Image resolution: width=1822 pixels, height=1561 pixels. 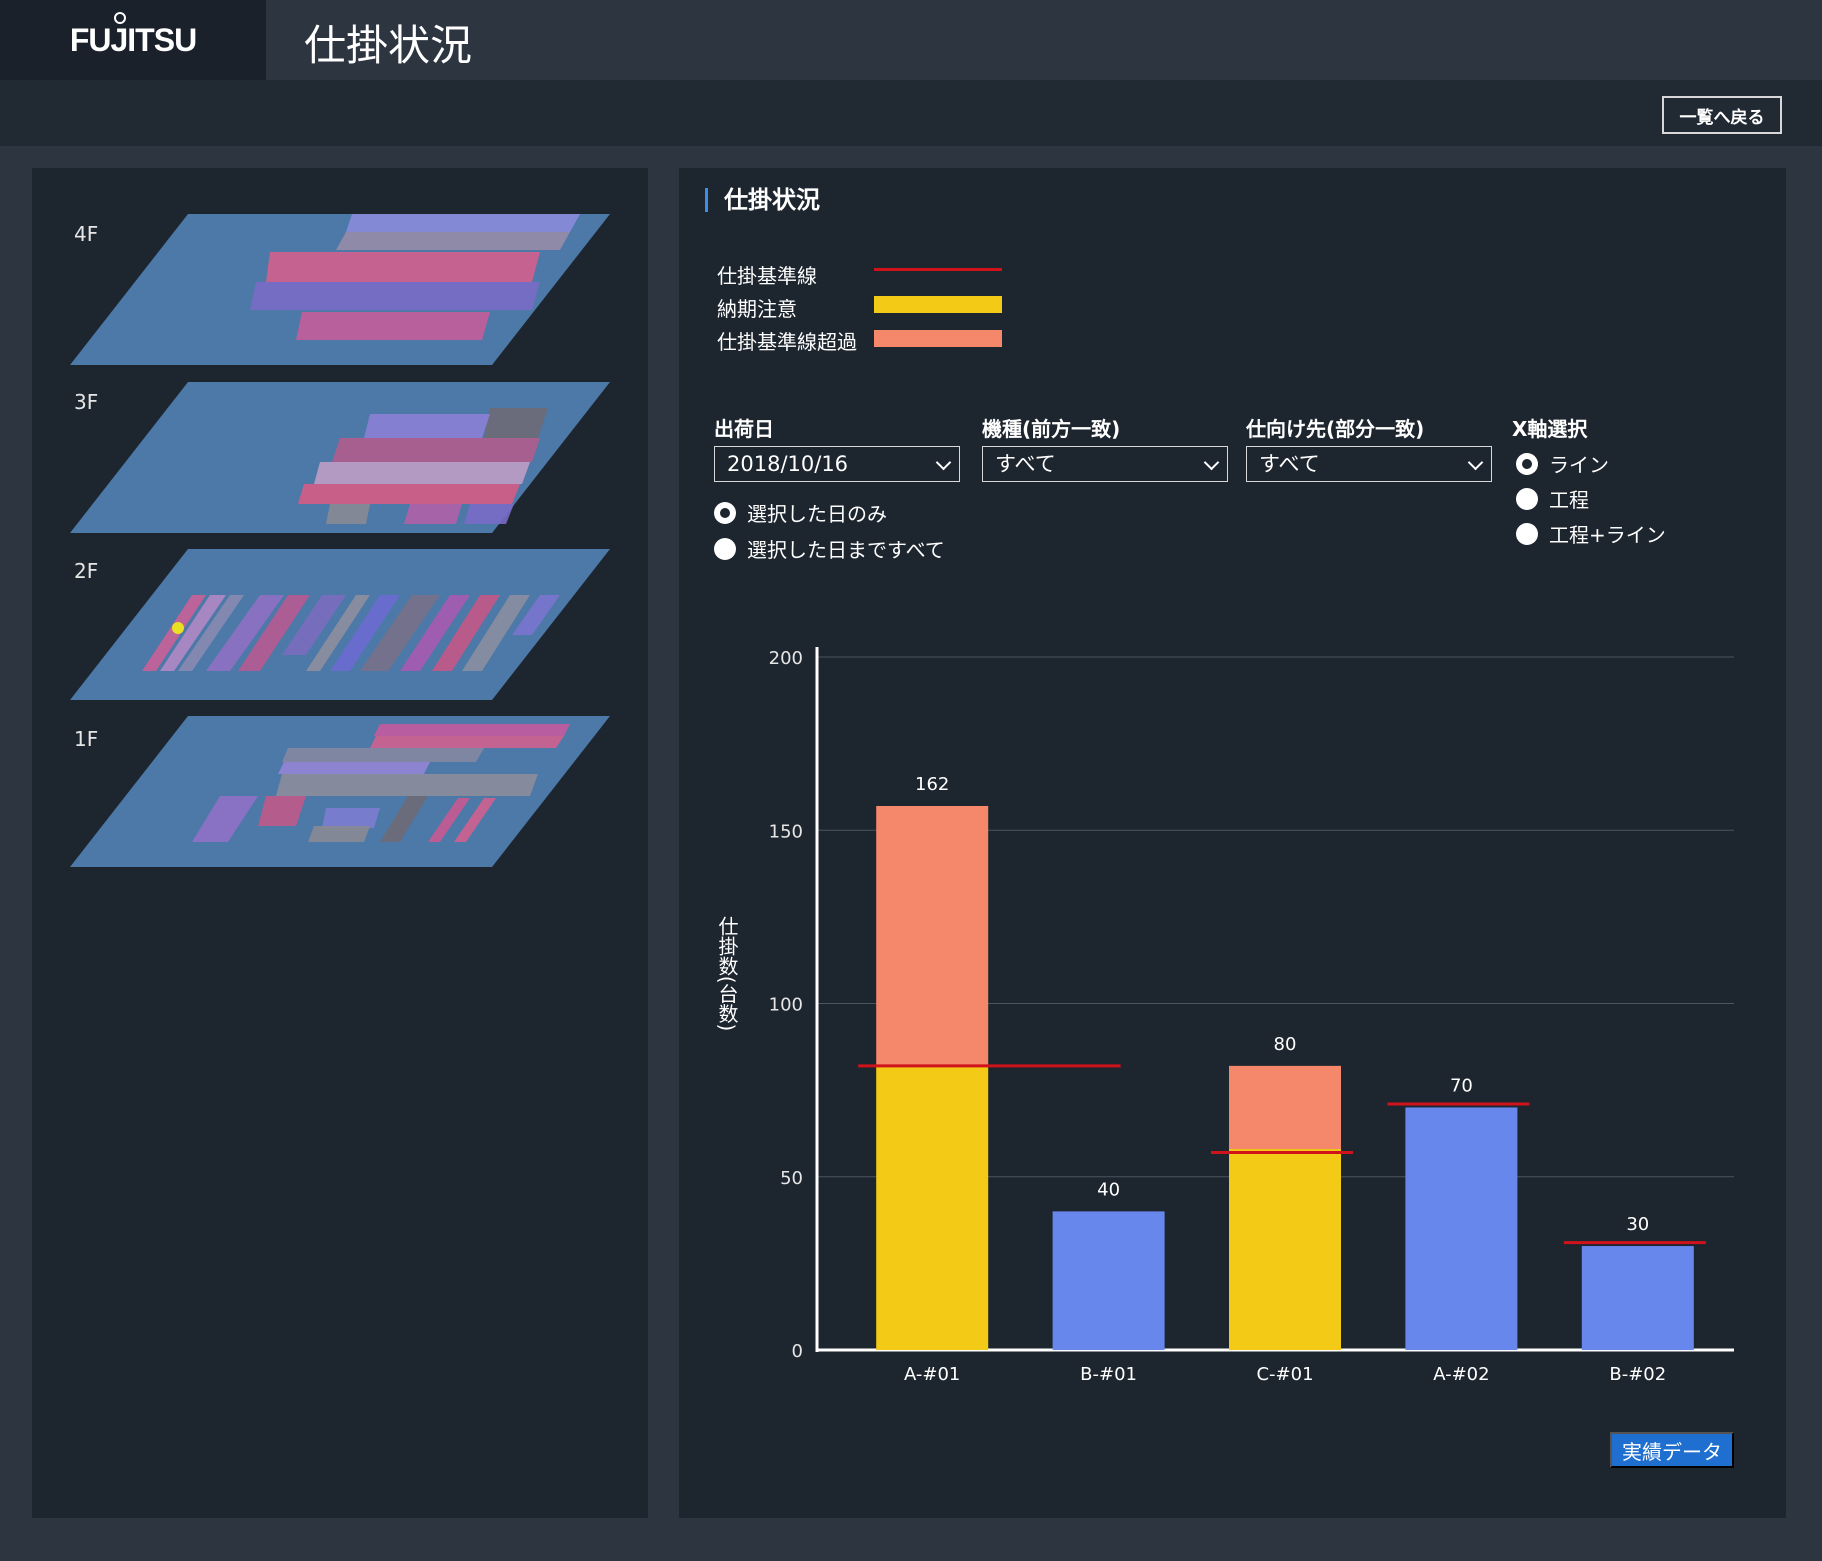 What do you see at coordinates (762, 200) in the screenshot?
I see `section-title: 仕掛状況` at bounding box center [762, 200].